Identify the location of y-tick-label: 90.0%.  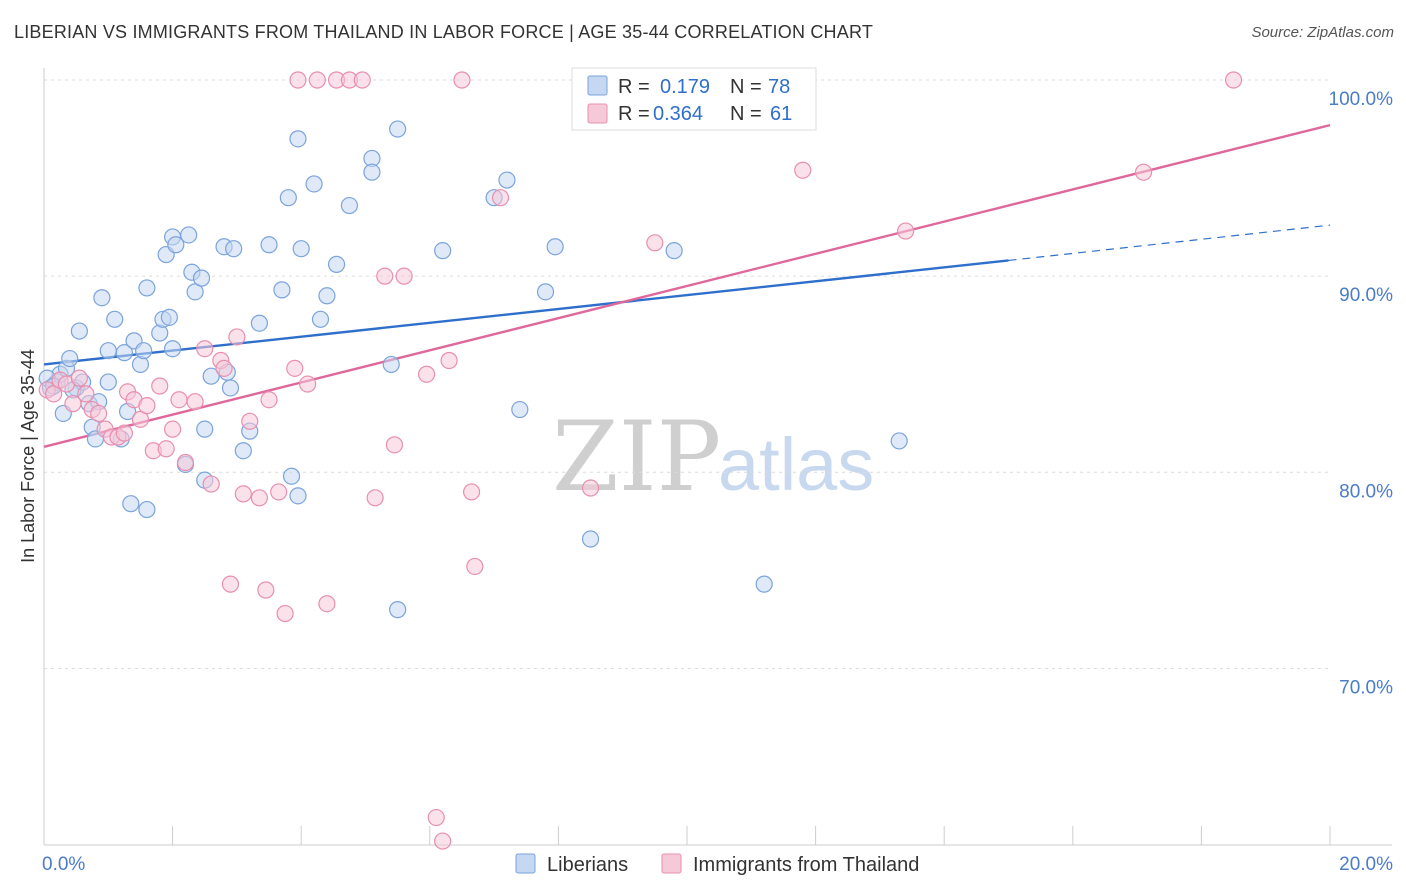
(1366, 295).